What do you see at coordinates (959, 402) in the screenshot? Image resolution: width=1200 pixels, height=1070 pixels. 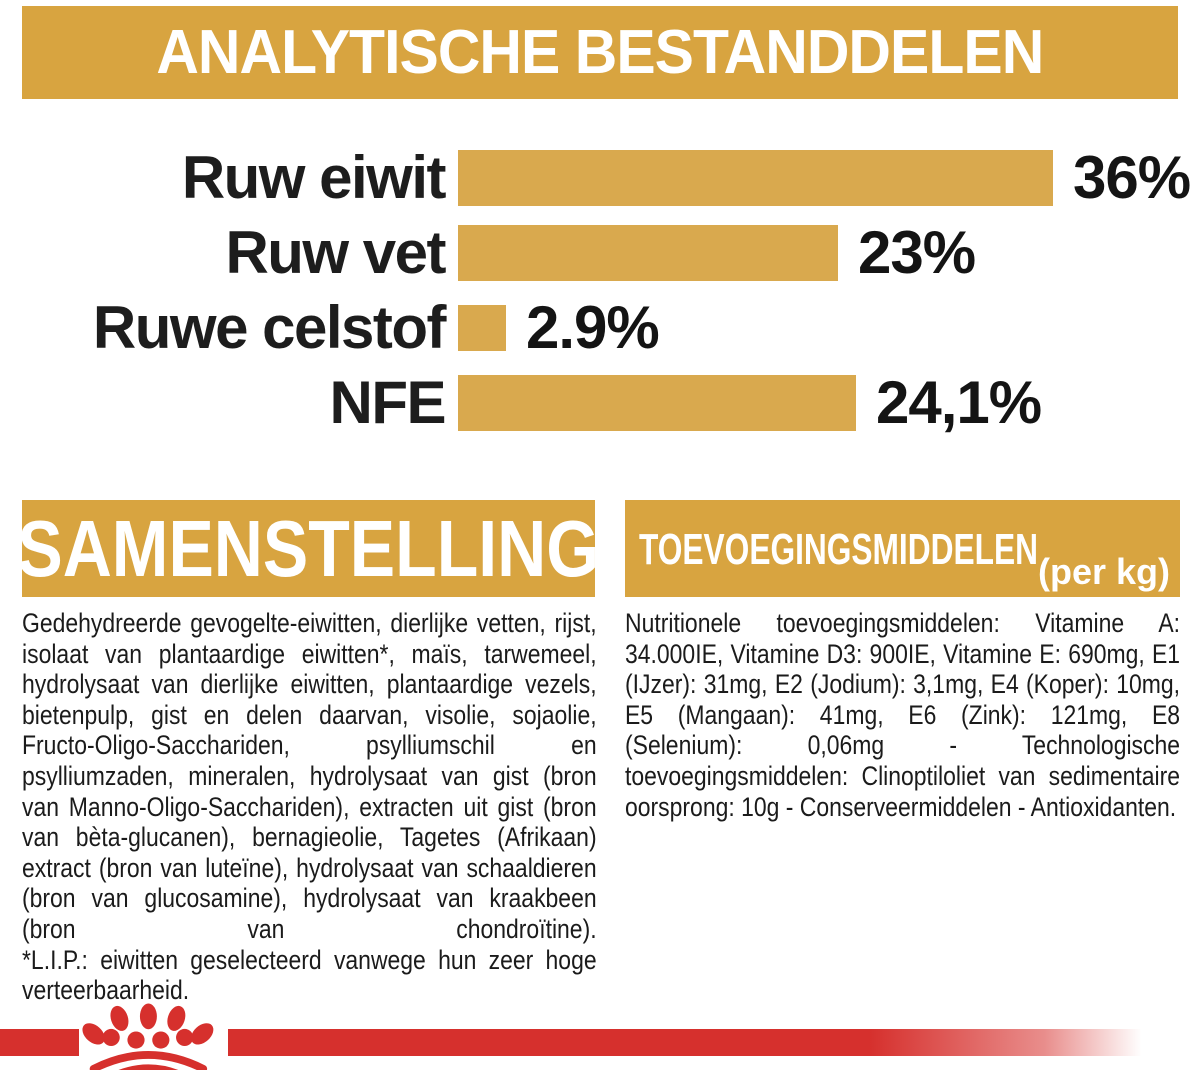 I see `chart-value-label: 24,1%` at bounding box center [959, 402].